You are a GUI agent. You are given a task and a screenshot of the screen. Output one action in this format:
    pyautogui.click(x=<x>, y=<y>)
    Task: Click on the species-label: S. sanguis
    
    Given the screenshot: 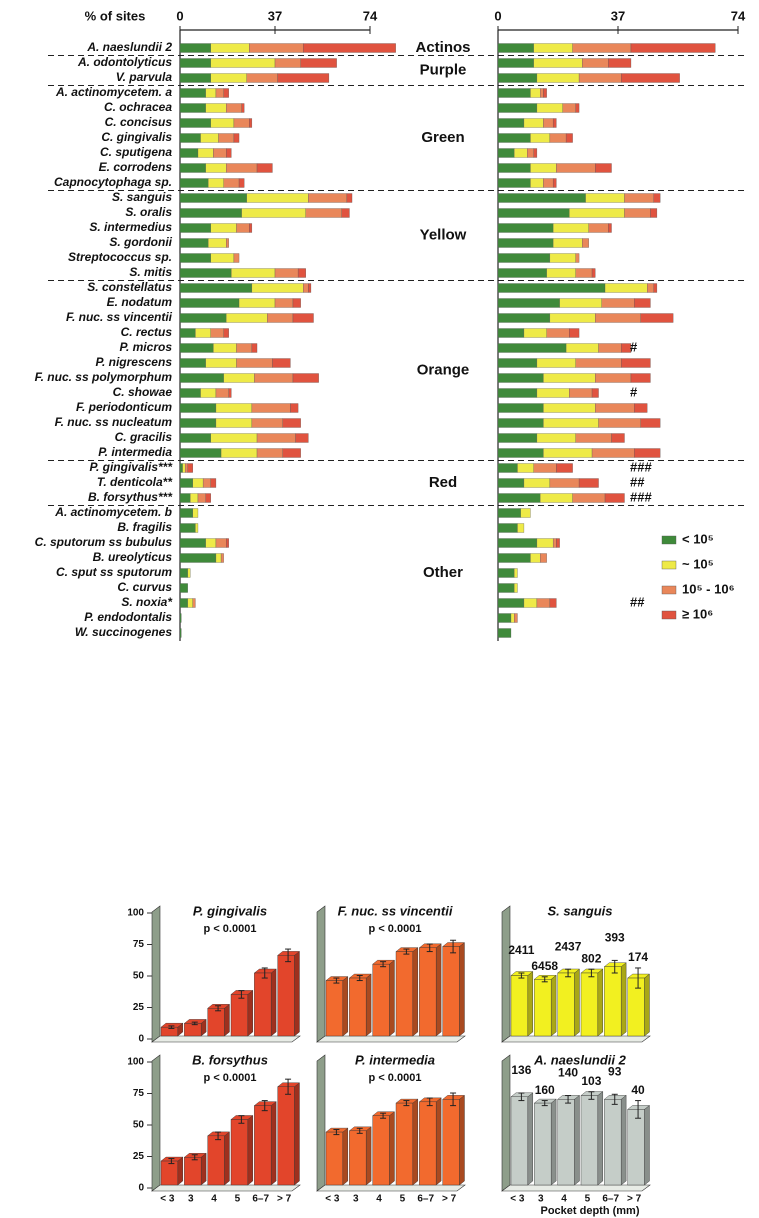 What is the action you would take?
    pyautogui.click(x=142, y=197)
    